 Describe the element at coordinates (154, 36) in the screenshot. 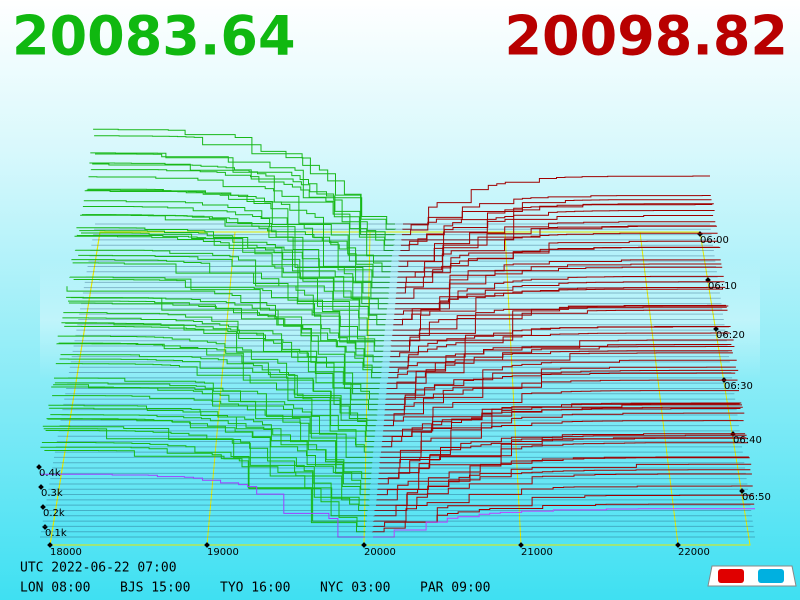

I see `bid-price: 20083.64` at that location.